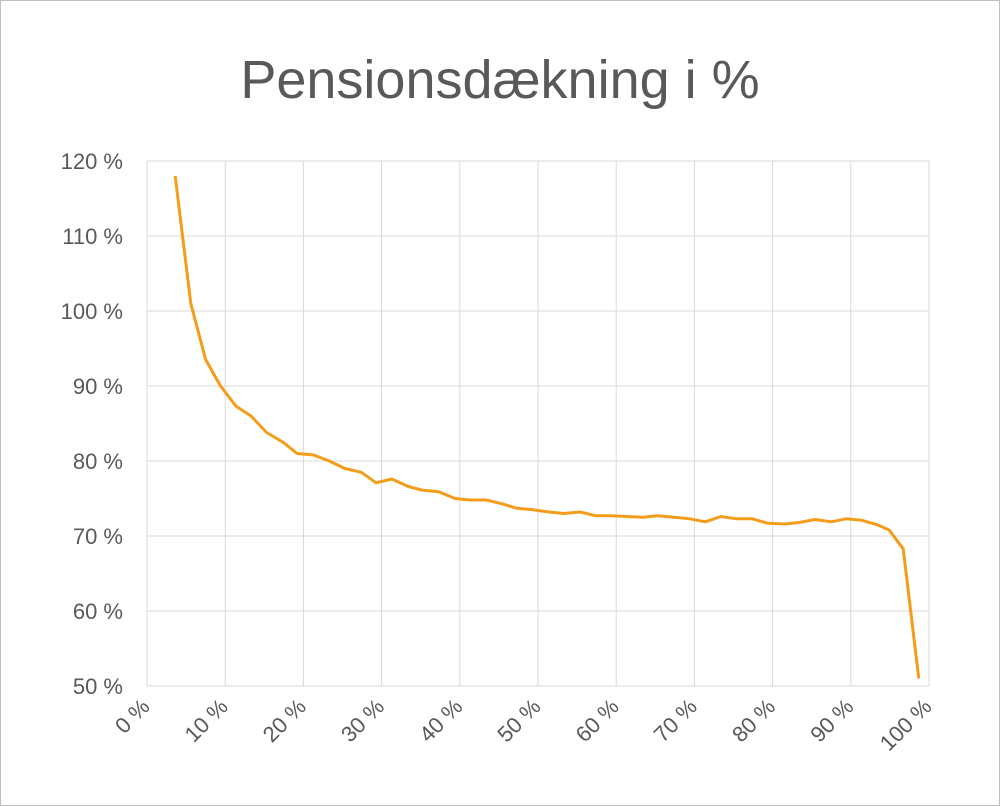  What do you see at coordinates (98, 386) in the screenshot?
I see `y-tick-label: 90 %` at bounding box center [98, 386].